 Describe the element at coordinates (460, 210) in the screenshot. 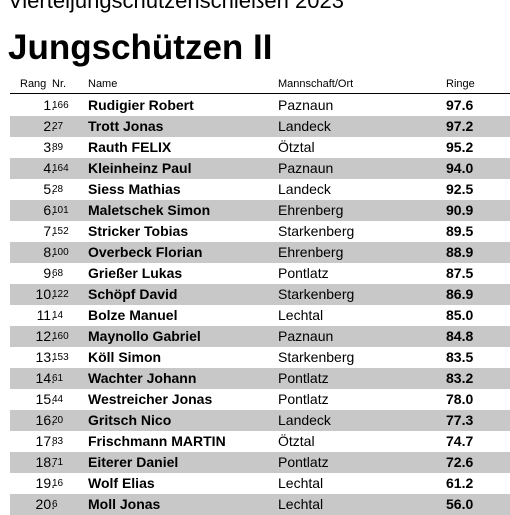

I see `score: 90.9` at that location.